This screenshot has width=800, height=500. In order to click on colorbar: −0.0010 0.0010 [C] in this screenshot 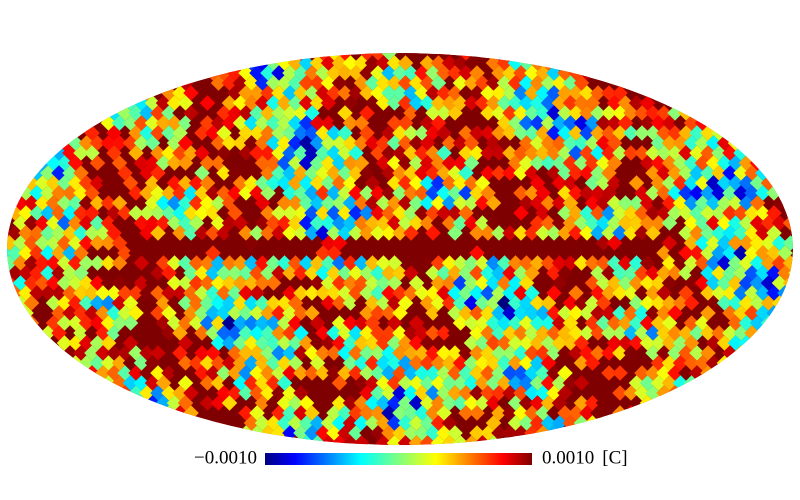, I will do `click(411, 457)`.